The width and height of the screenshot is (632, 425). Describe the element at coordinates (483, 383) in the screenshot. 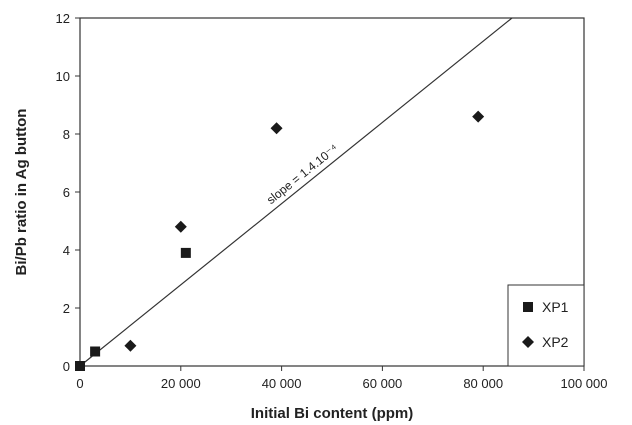

I see `x-tick-label: 80 000` at that location.